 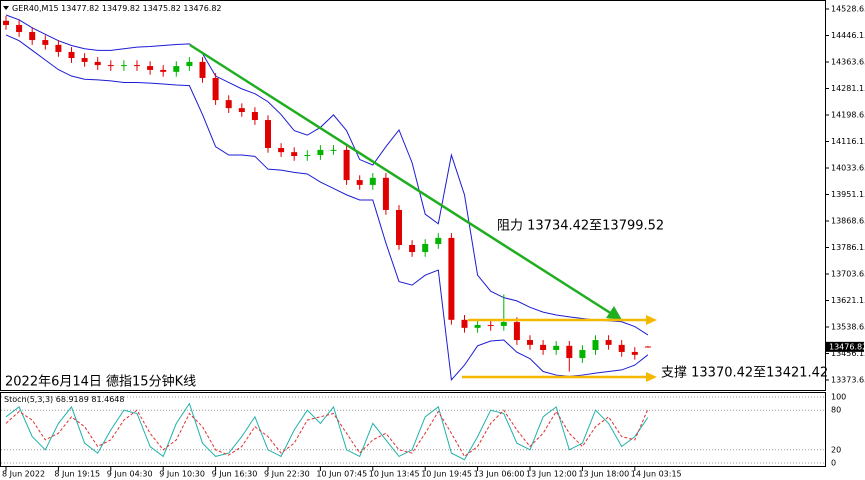 What do you see at coordinates (72, 399) in the screenshot?
I see `stoch-main: 68.9189` at bounding box center [72, 399].